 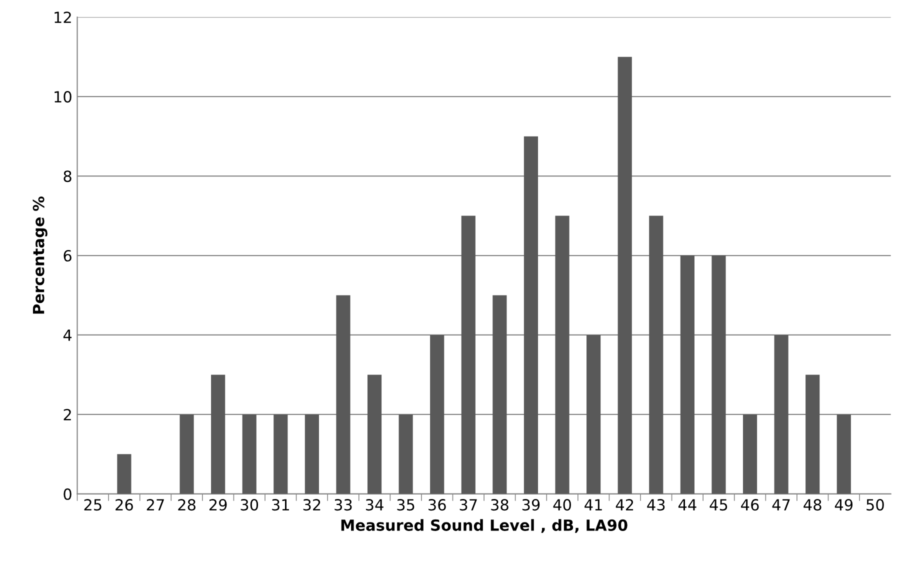 What do you see at coordinates (843, 505) in the screenshot?
I see `x-tick-label: 49` at bounding box center [843, 505].